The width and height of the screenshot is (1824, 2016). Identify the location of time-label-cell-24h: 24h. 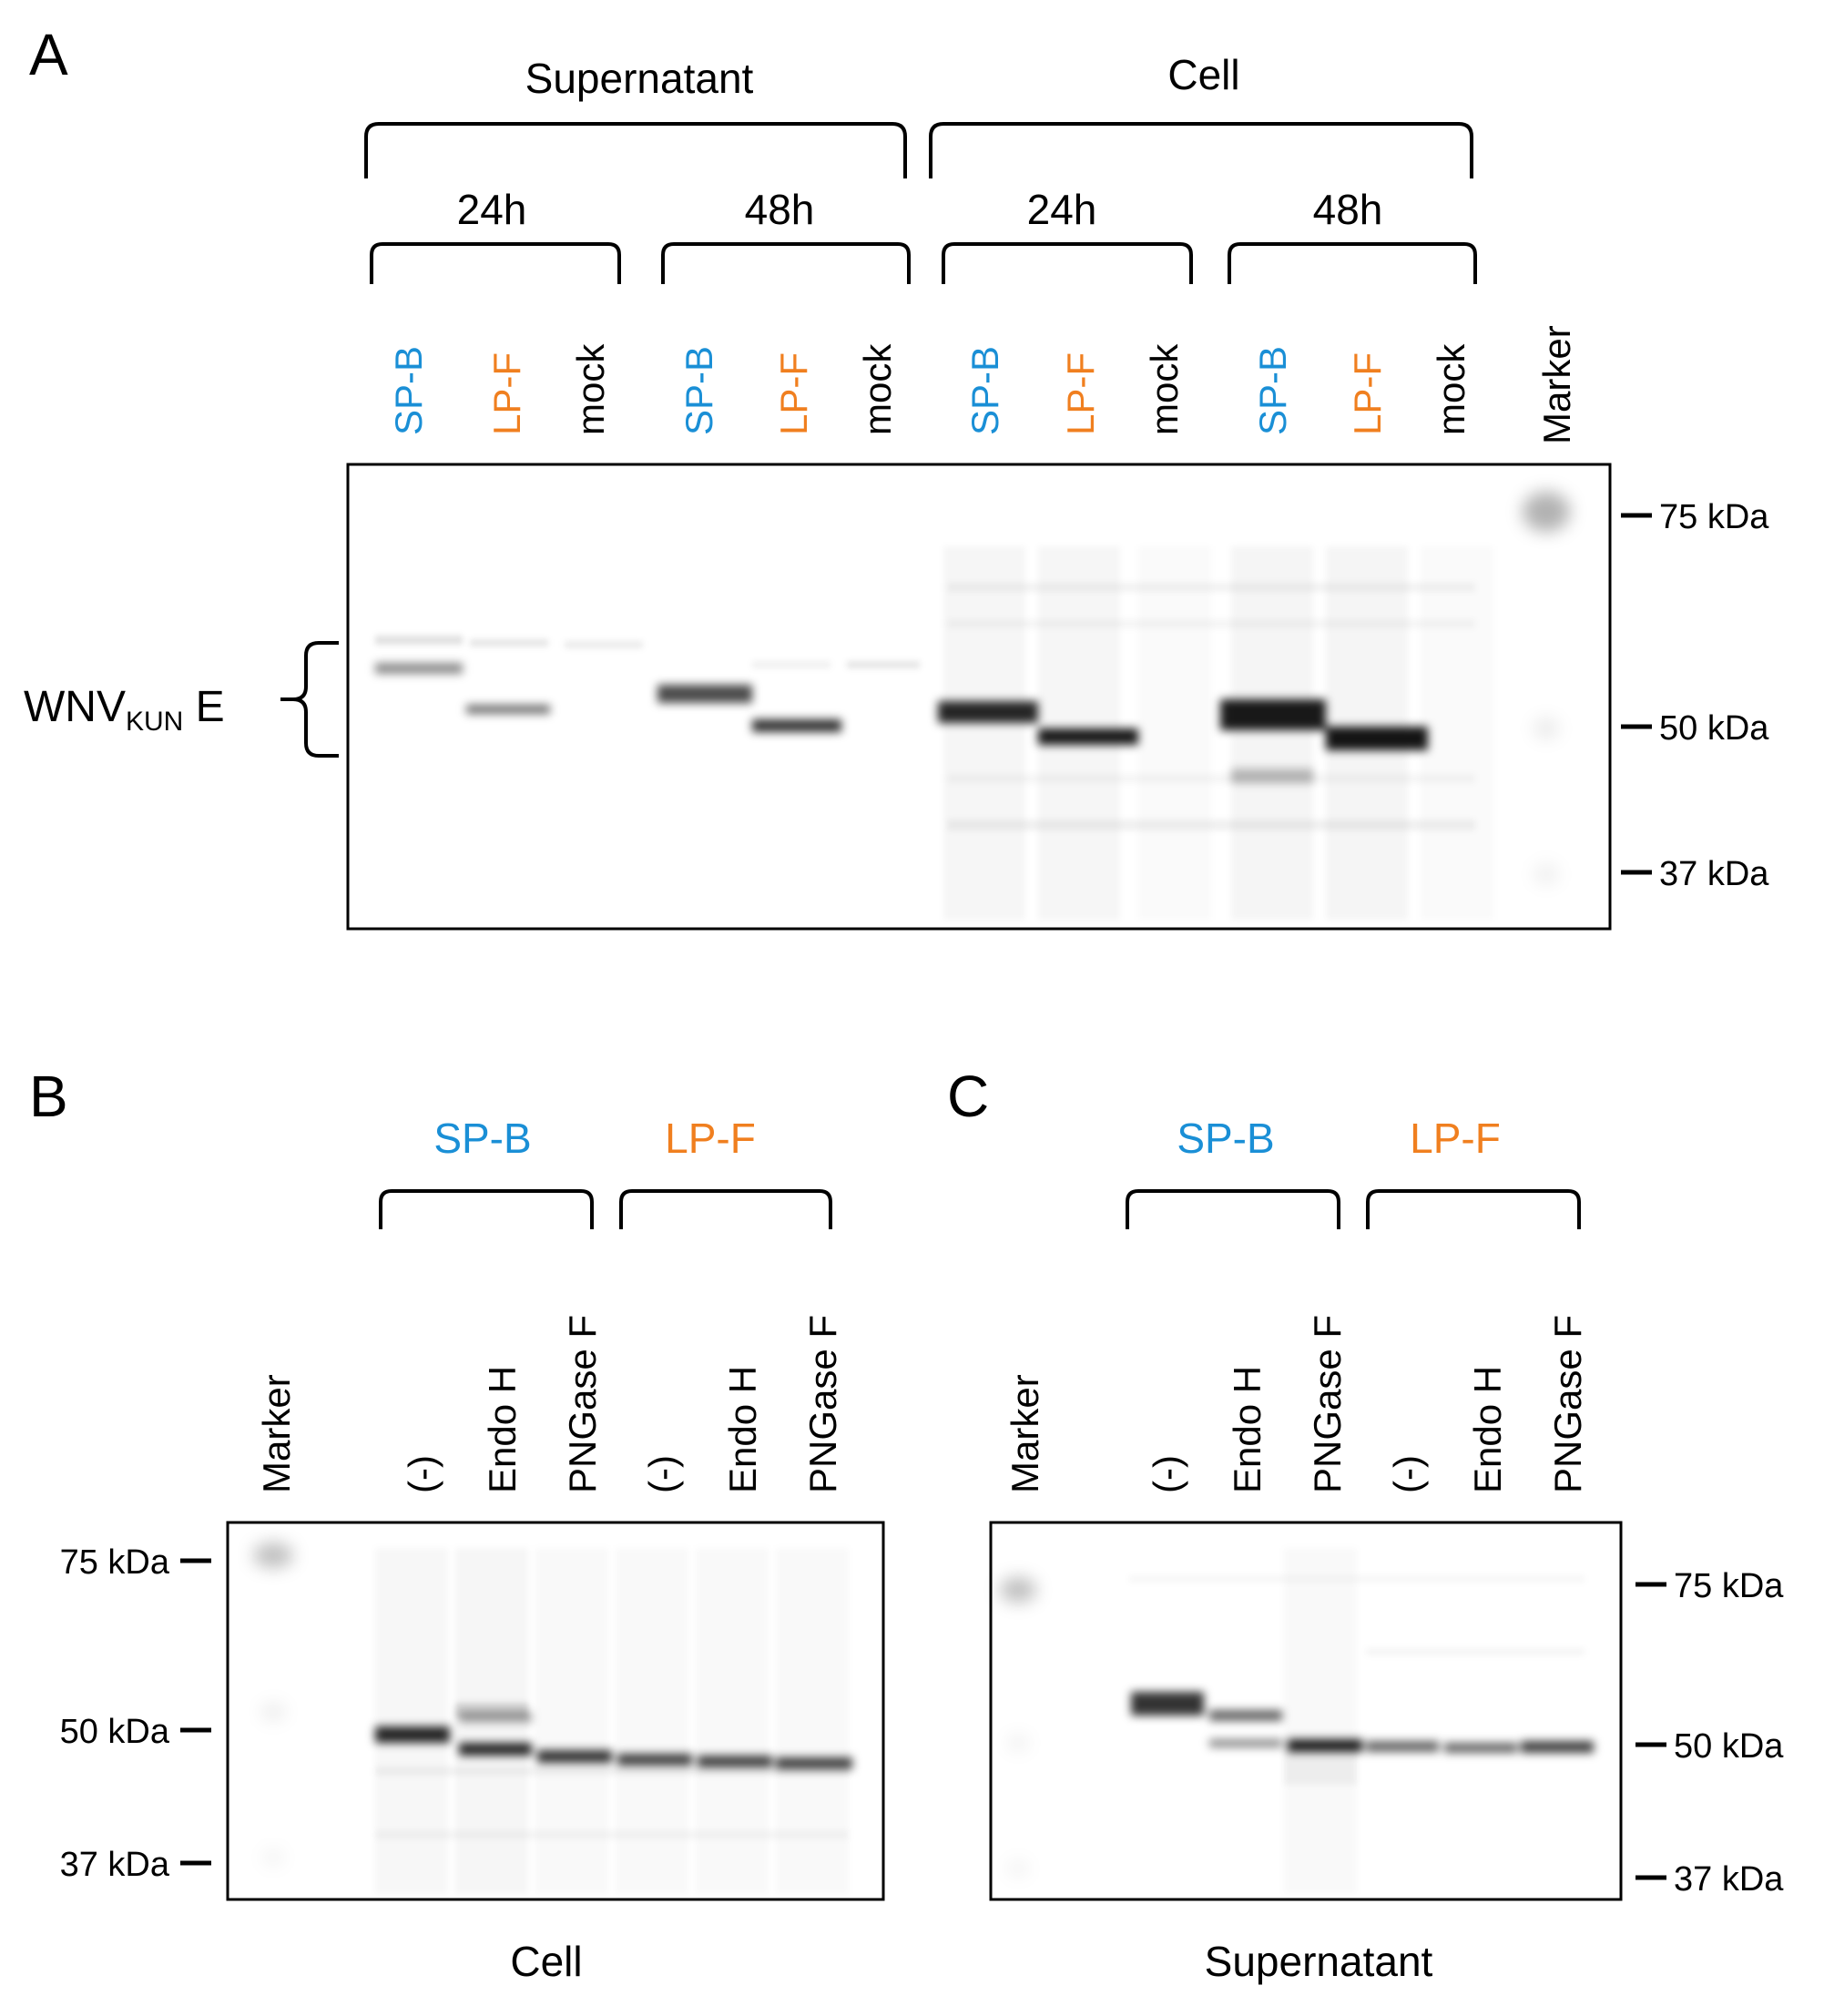
(1062, 210).